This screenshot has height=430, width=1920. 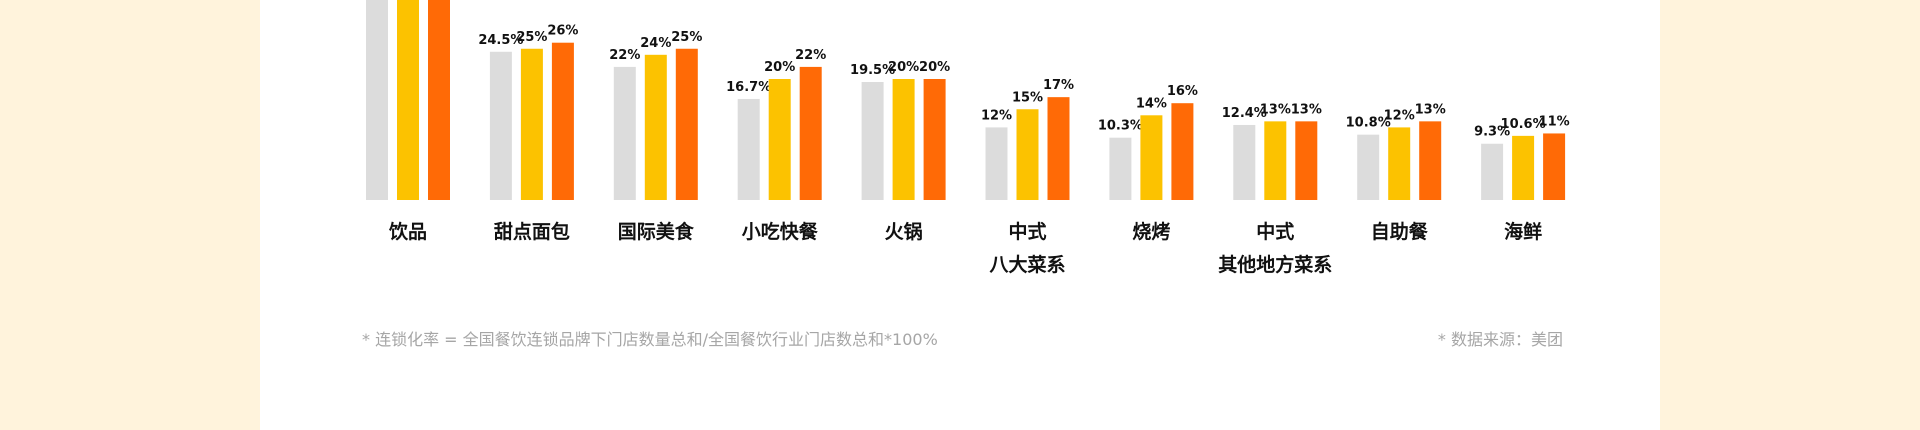 I want to click on value-label-c7-s0: 12.4%, so click(x=1244, y=113).